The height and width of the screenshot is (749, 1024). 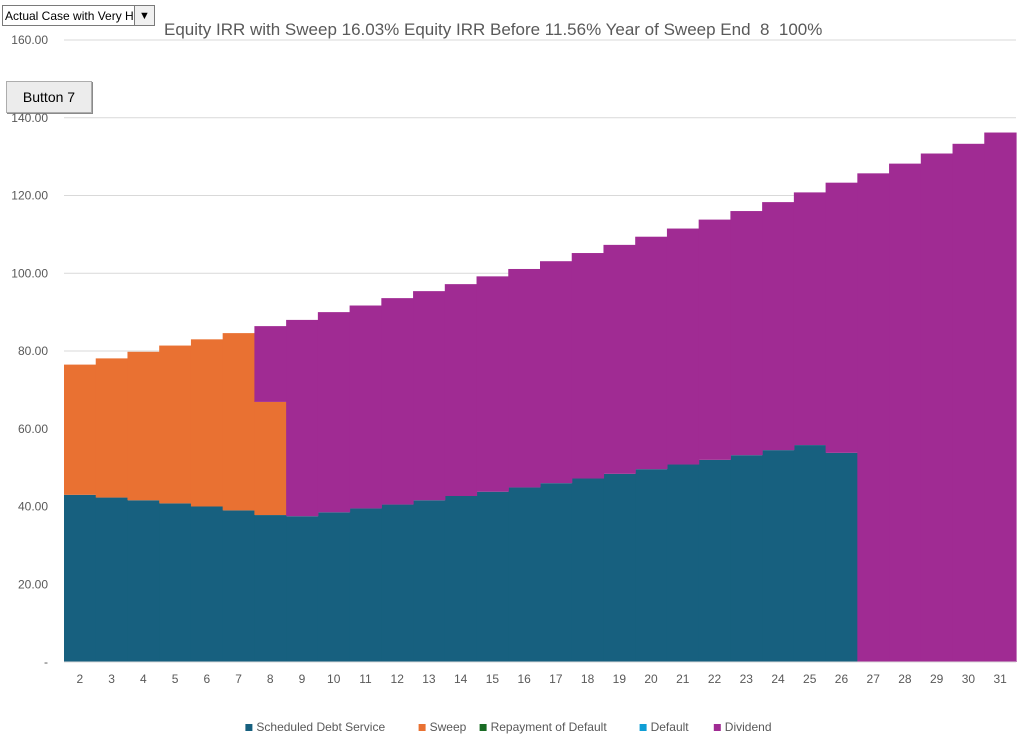 What do you see at coordinates (461, 679) in the screenshot?
I see `x-tick-label: 14` at bounding box center [461, 679].